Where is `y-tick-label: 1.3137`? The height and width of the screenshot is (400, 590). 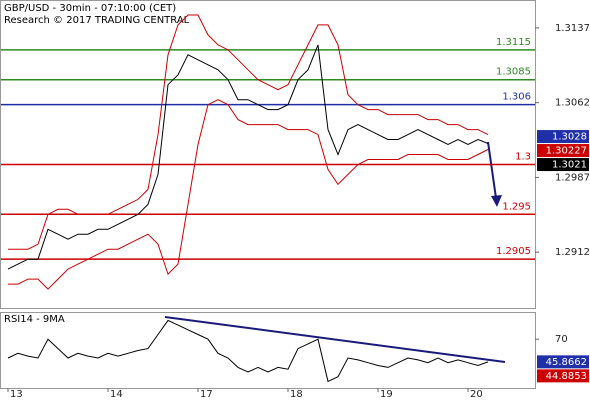
y-tick-label: 1.3137 is located at coordinates (572, 28).